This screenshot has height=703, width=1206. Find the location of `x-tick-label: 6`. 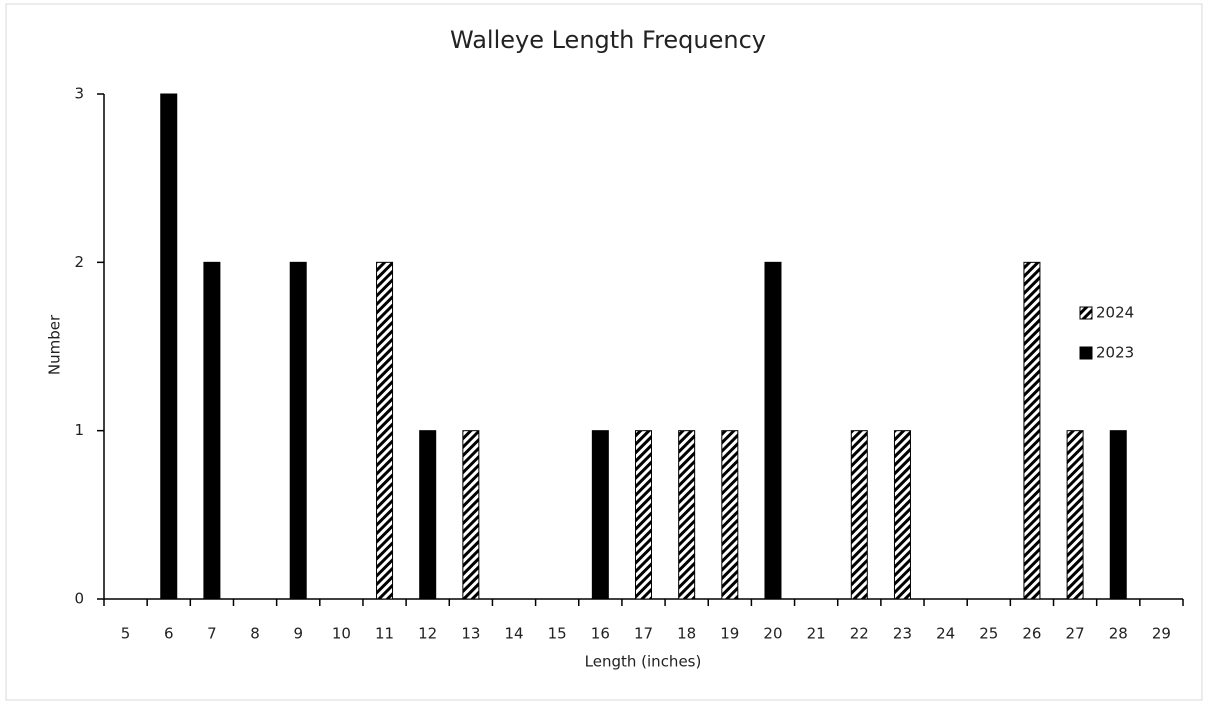

x-tick-label: 6 is located at coordinates (169, 634).